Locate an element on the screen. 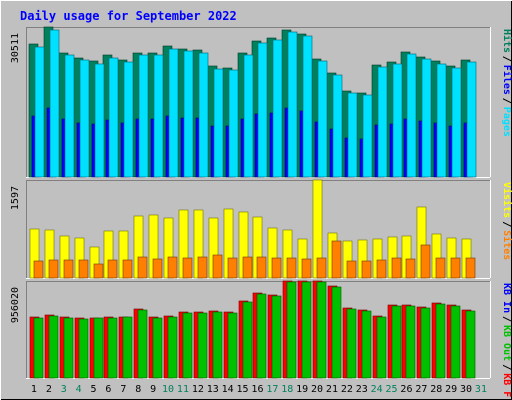  bar-kb-out-day-19: KB Out 19: 946000 is located at coordinates (306, 330).